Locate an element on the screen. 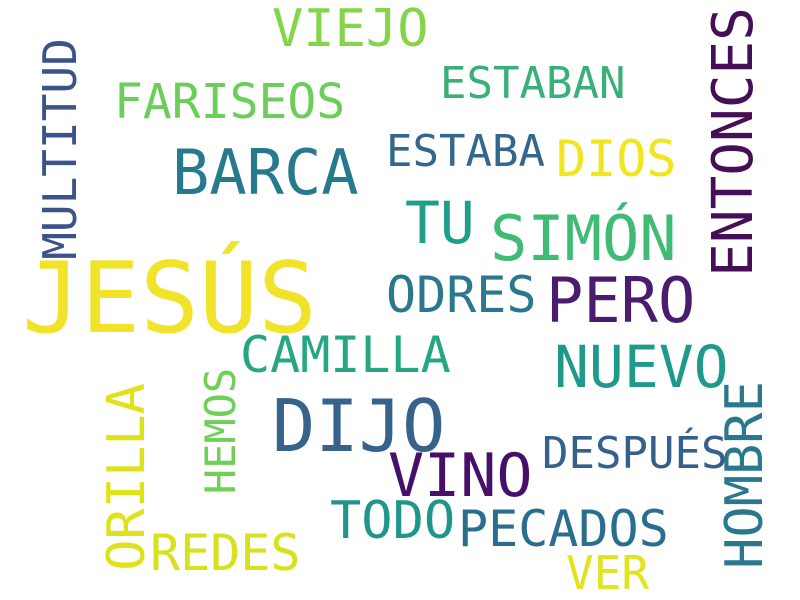 This screenshot has width=800, height=600. word-despues: DESPUÉS is located at coordinates (635, 453).